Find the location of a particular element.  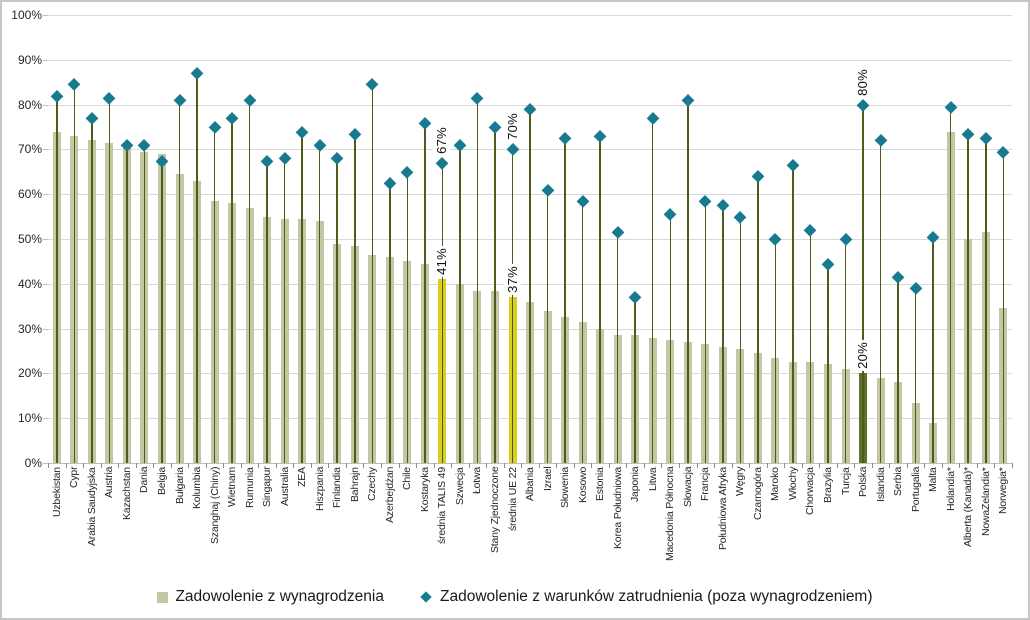

x-axis-category-label: Chile is located at coordinates (407, 478).